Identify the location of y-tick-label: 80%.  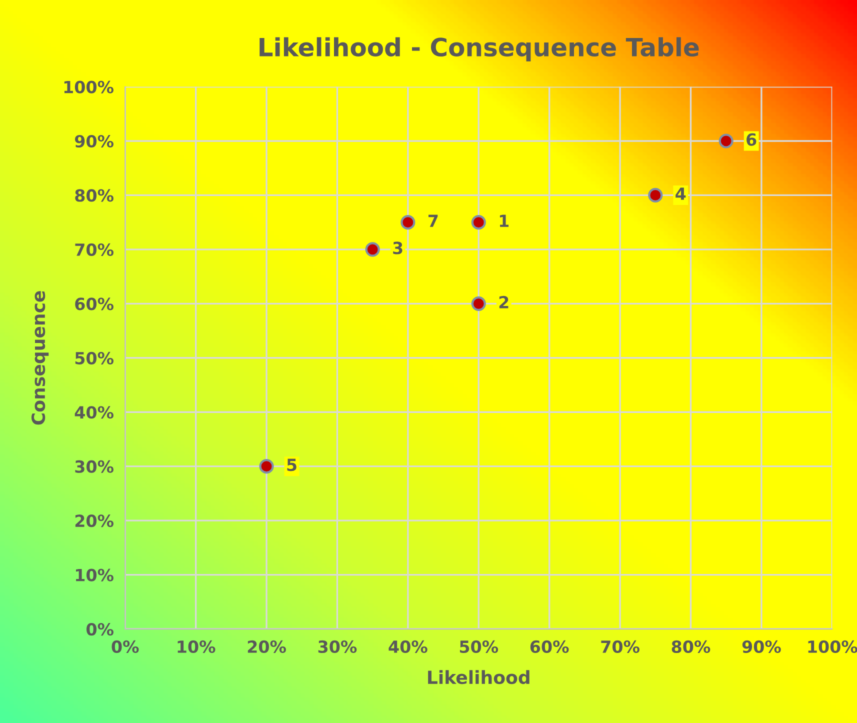
(94, 195).